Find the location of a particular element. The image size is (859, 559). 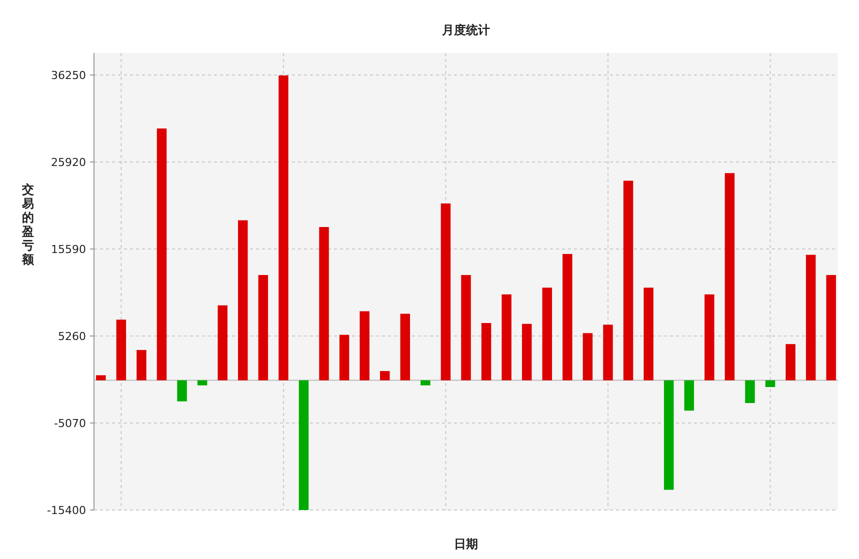

y-tick-label: 5260 is located at coordinates (72, 336).